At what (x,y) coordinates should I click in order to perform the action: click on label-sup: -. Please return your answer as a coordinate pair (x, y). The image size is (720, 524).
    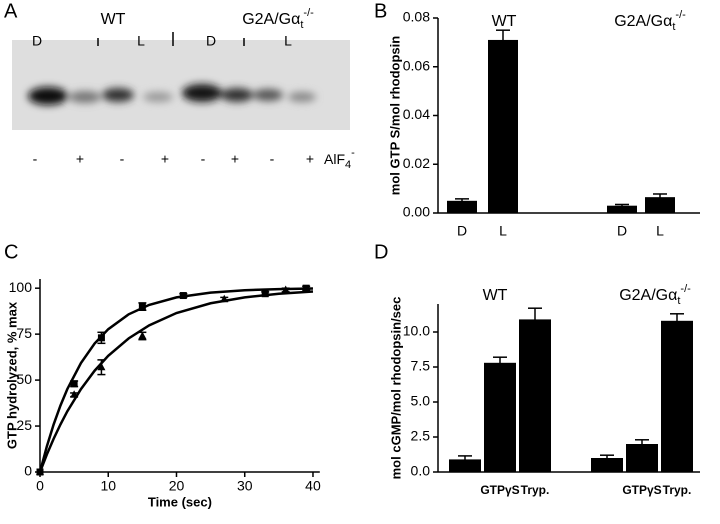
    Looking at the image, I should click on (353, 153).